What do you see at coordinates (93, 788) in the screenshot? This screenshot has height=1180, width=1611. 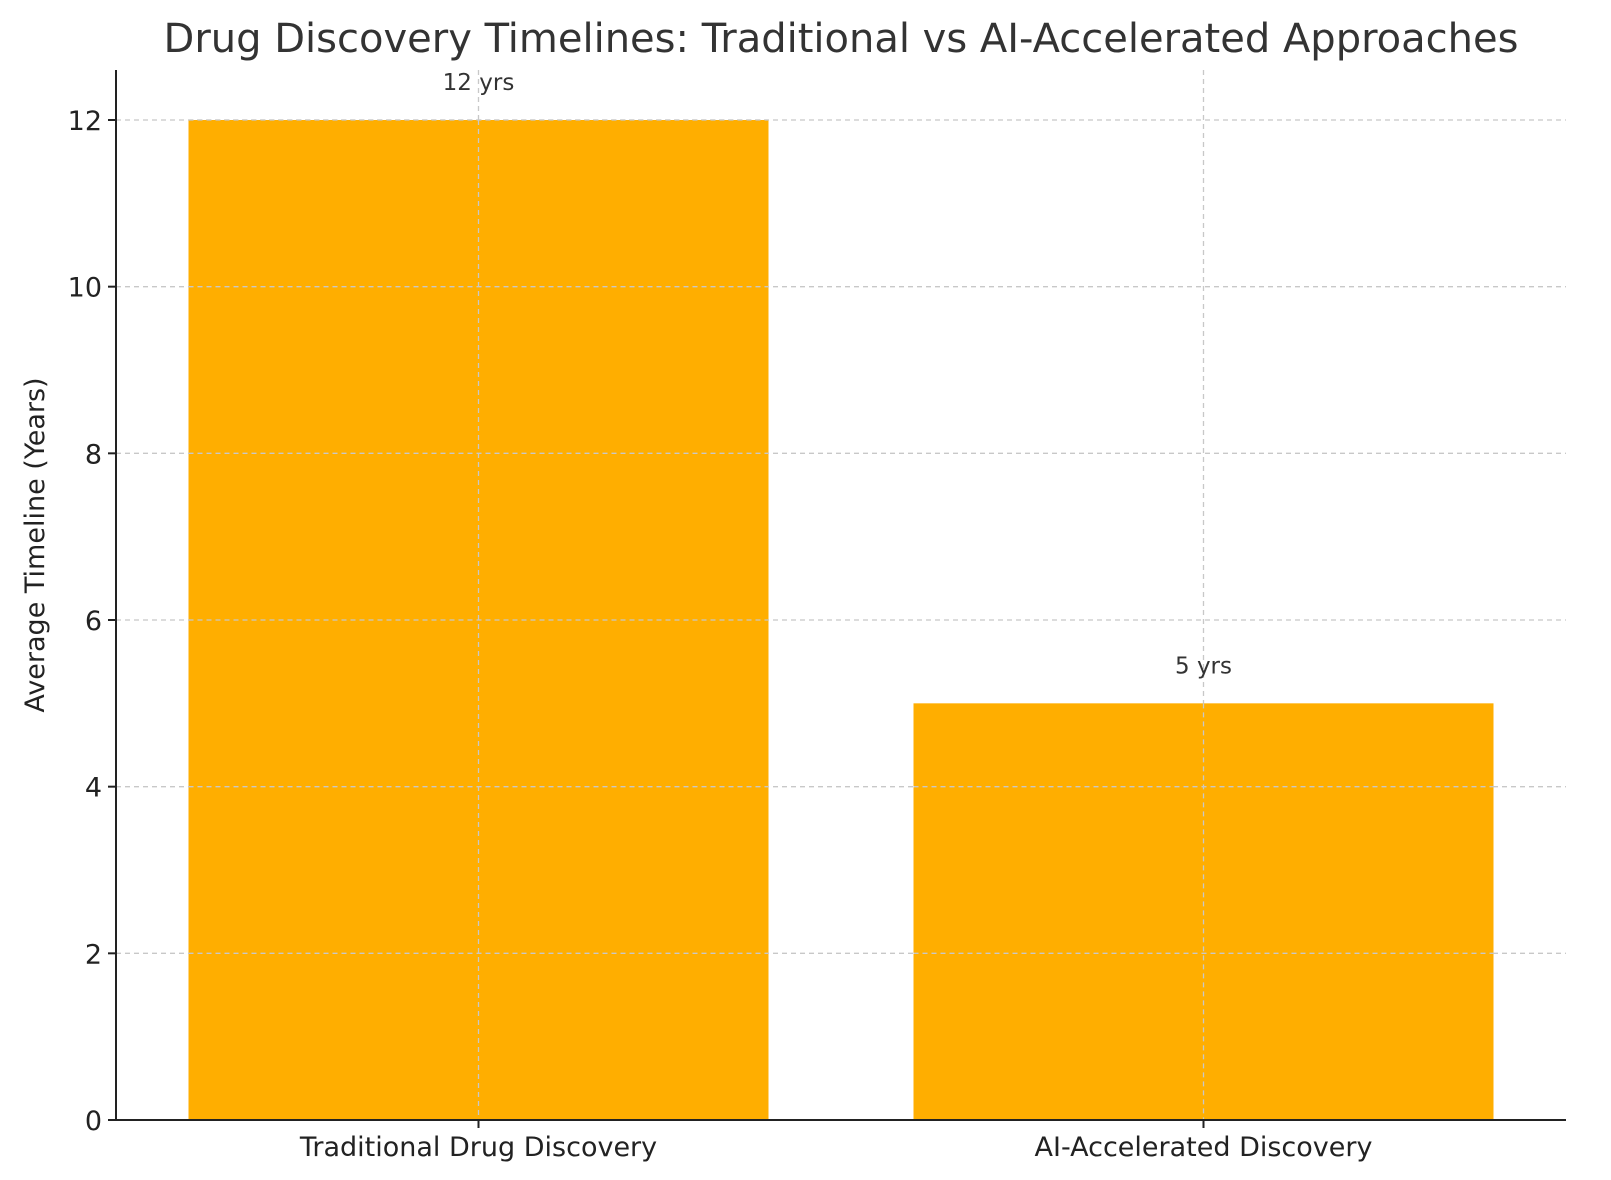 I see `y-tick-label: 4` at bounding box center [93, 788].